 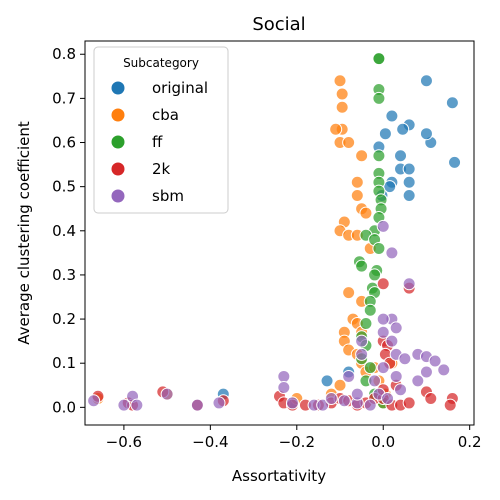 What do you see at coordinates (157, 142) in the screenshot?
I see `legend-label-ff: ff` at bounding box center [157, 142].